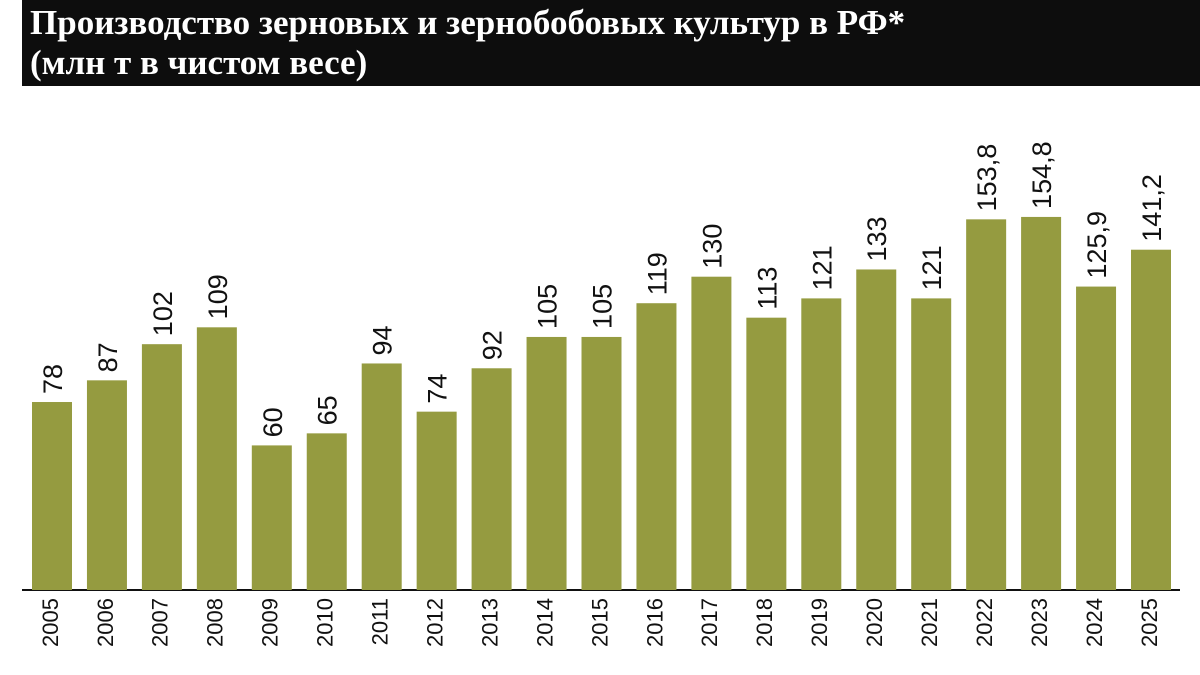 The width and height of the screenshot is (1200, 675). What do you see at coordinates (874, 622) in the screenshot?
I see `x-tick-label: 2020` at bounding box center [874, 622].